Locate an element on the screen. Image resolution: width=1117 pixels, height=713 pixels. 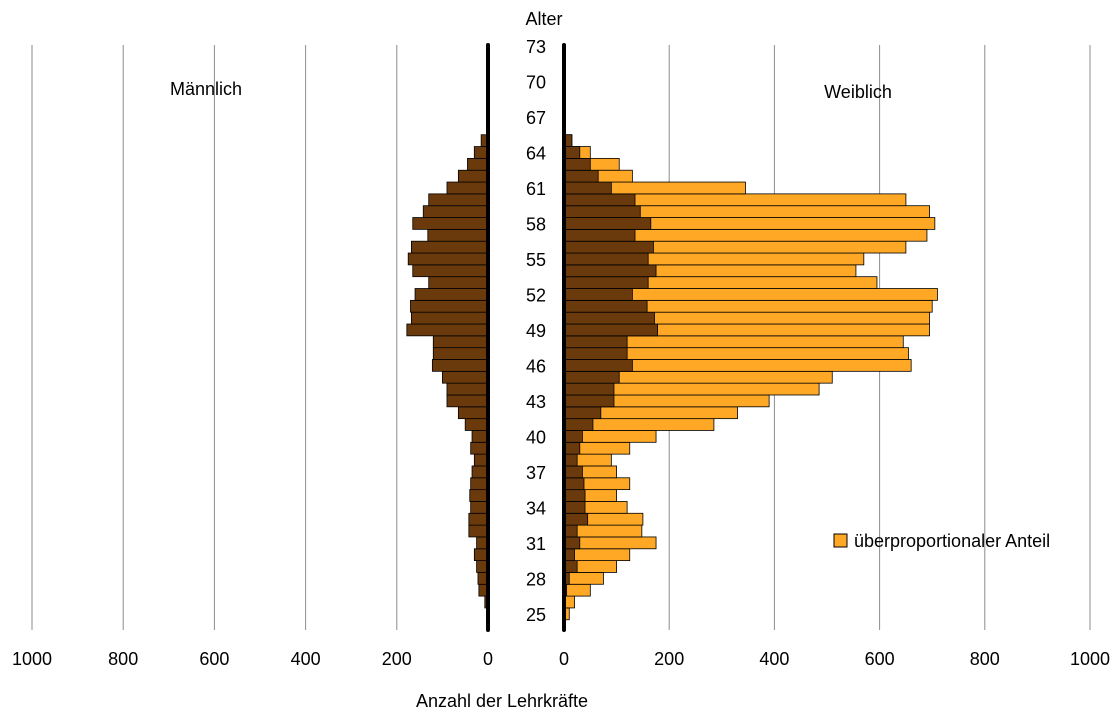
age-tick-73: 73 is located at coordinates (536, 47).